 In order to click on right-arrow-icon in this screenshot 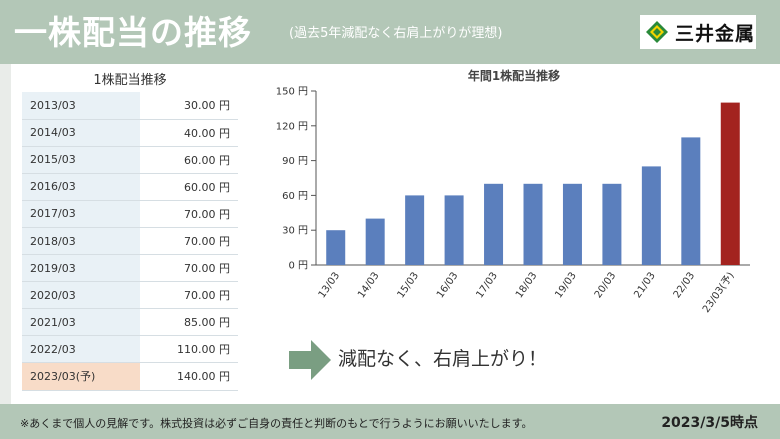, I will do `click(310, 360)`.